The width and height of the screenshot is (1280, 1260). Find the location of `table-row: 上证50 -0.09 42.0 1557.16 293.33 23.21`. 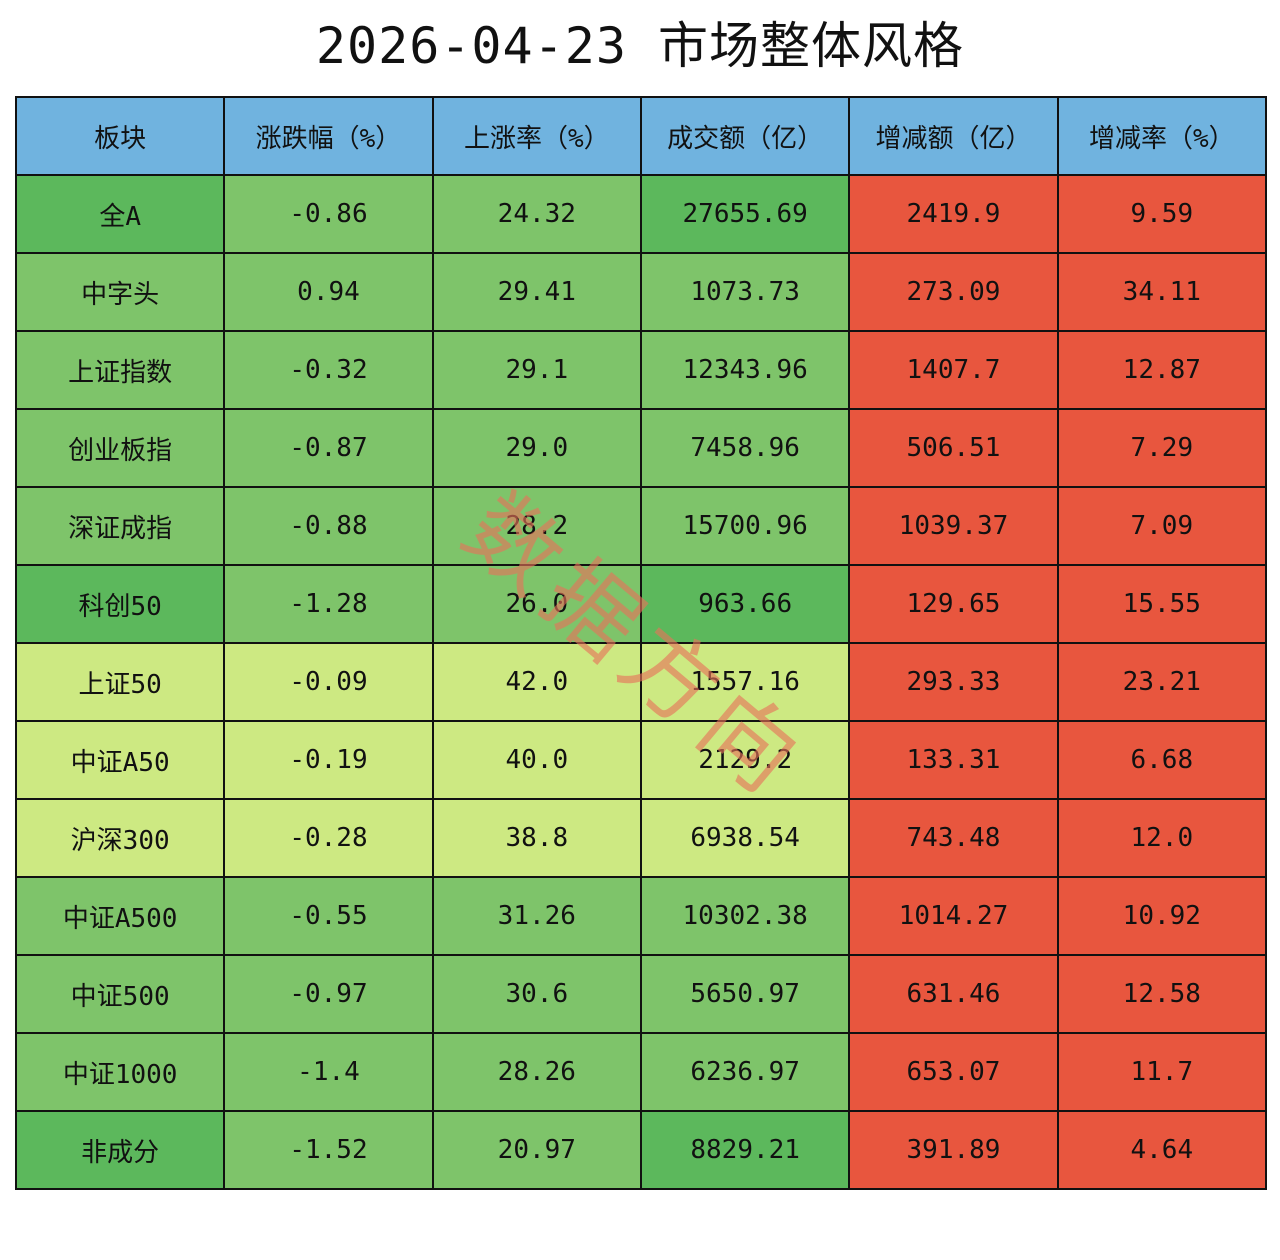

table-row: 上证50 -0.09 42.0 1557.16 293.33 23.21 is located at coordinates (641, 682).